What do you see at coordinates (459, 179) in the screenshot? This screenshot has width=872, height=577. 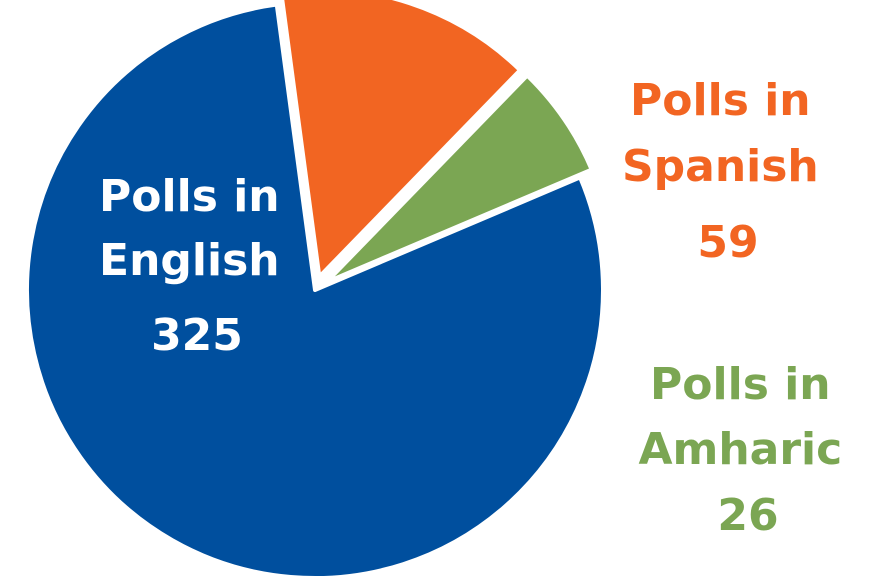 I see `pie-slice-amharic` at bounding box center [459, 179].